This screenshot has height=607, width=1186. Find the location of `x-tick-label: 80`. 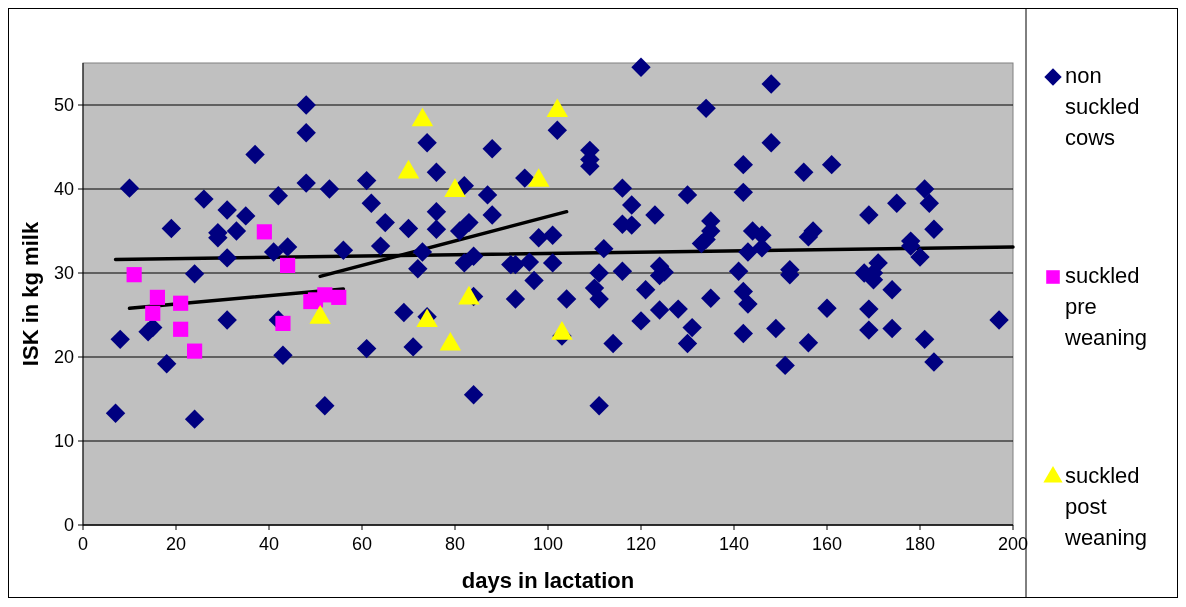

x-tick-label: 80 is located at coordinates (455, 544).